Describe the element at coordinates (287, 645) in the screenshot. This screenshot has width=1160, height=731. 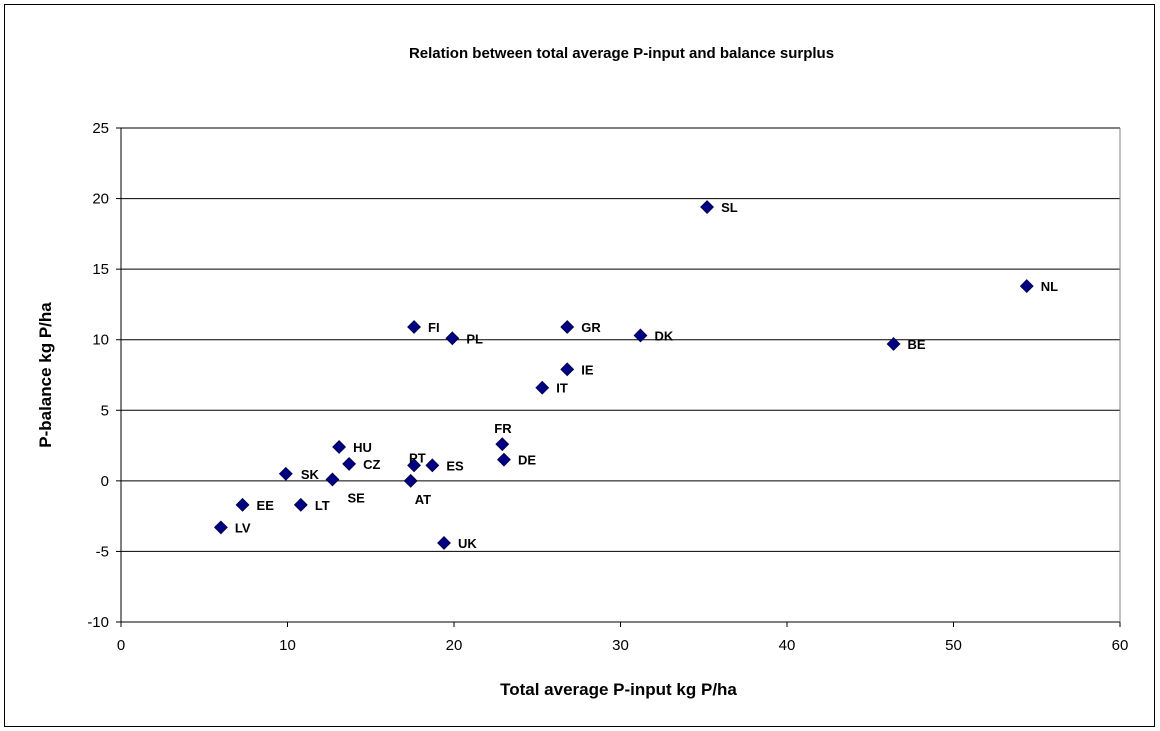
I see `x-tick-label: 10` at that location.